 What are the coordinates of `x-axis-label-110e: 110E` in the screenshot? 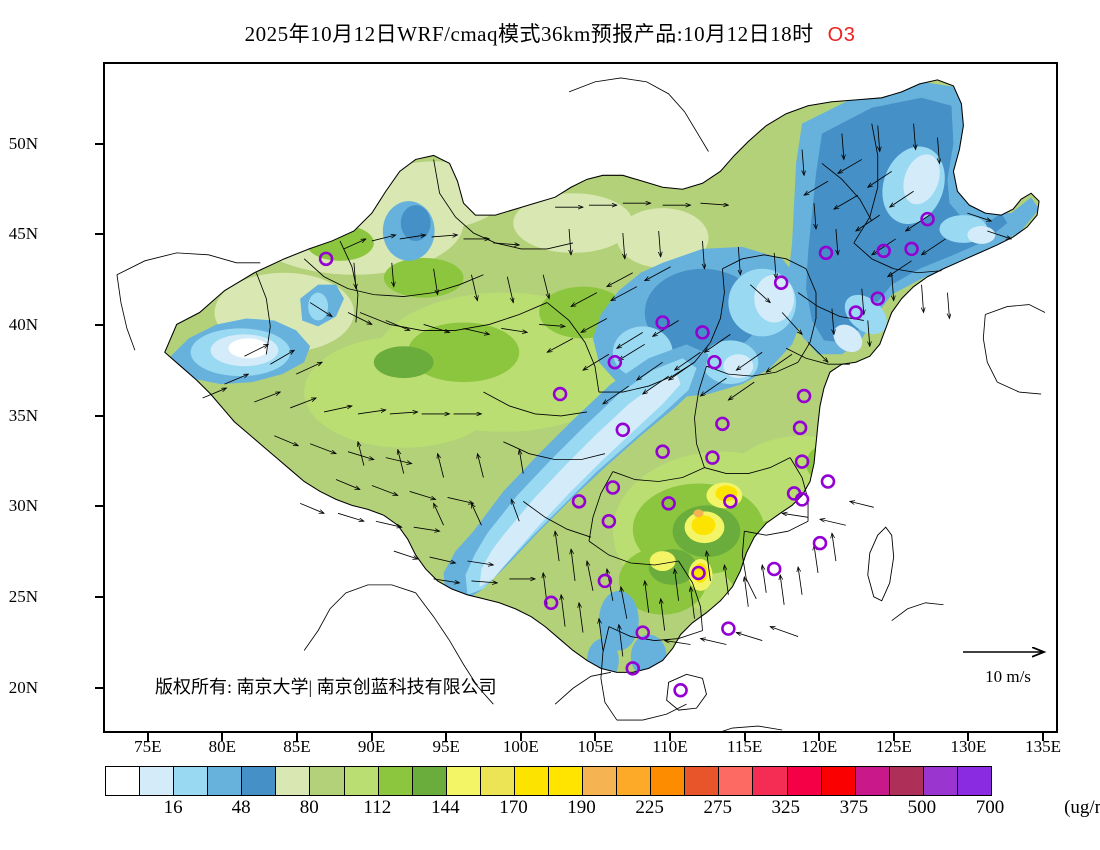 It's located at (670, 746).